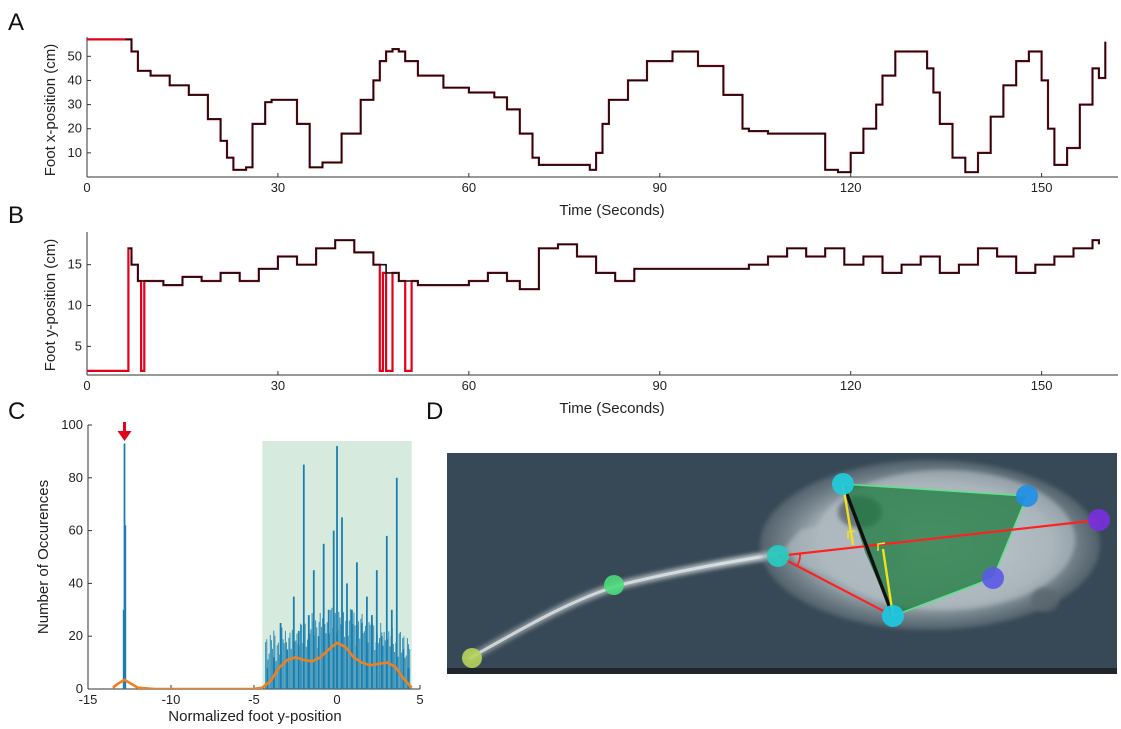 This screenshot has width=1121, height=729. Describe the element at coordinates (72, 424) in the screenshot. I see `y-tick-label: 100` at that location.